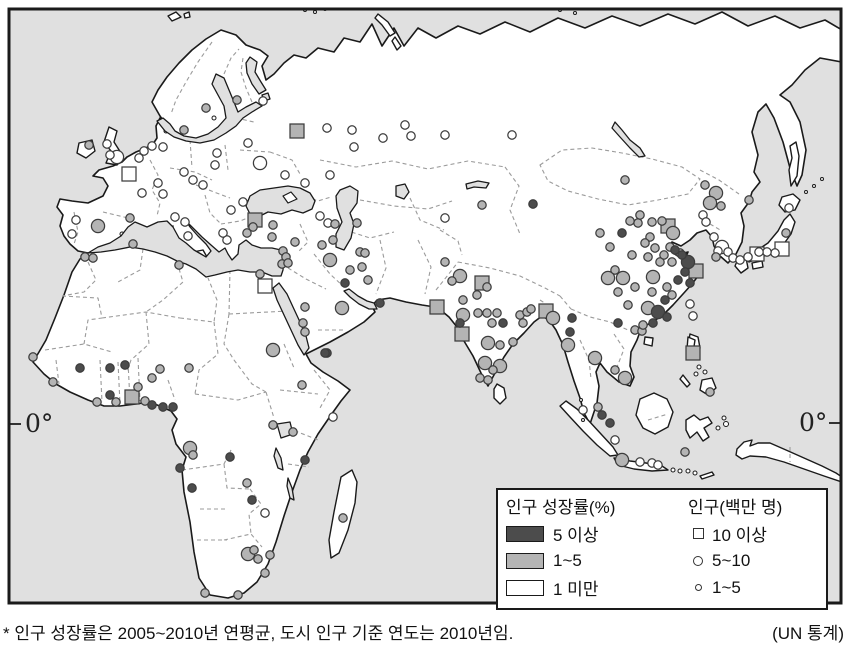 This screenshot has height=649, width=850. What do you see at coordinates (525, 533) in the screenshot?
I see `growth-swatch` at bounding box center [525, 533].